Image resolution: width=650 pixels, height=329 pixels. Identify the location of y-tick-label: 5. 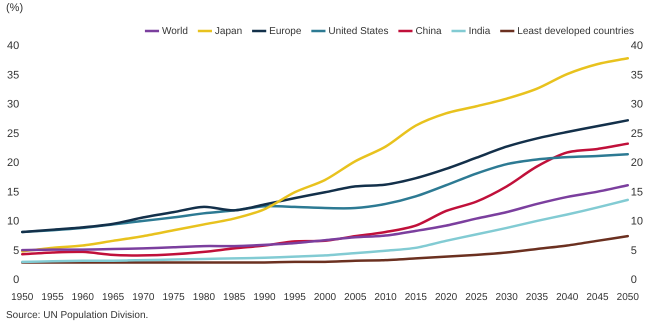
(16, 250).